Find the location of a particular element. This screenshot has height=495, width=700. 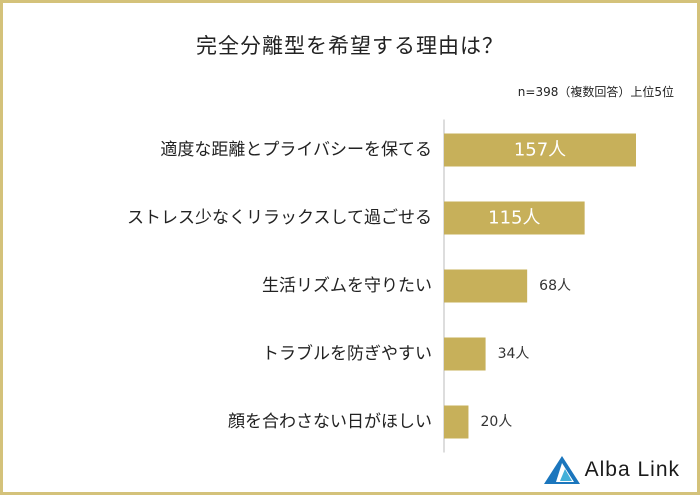

brand-logo: Alba Link is located at coordinates (611, 470).